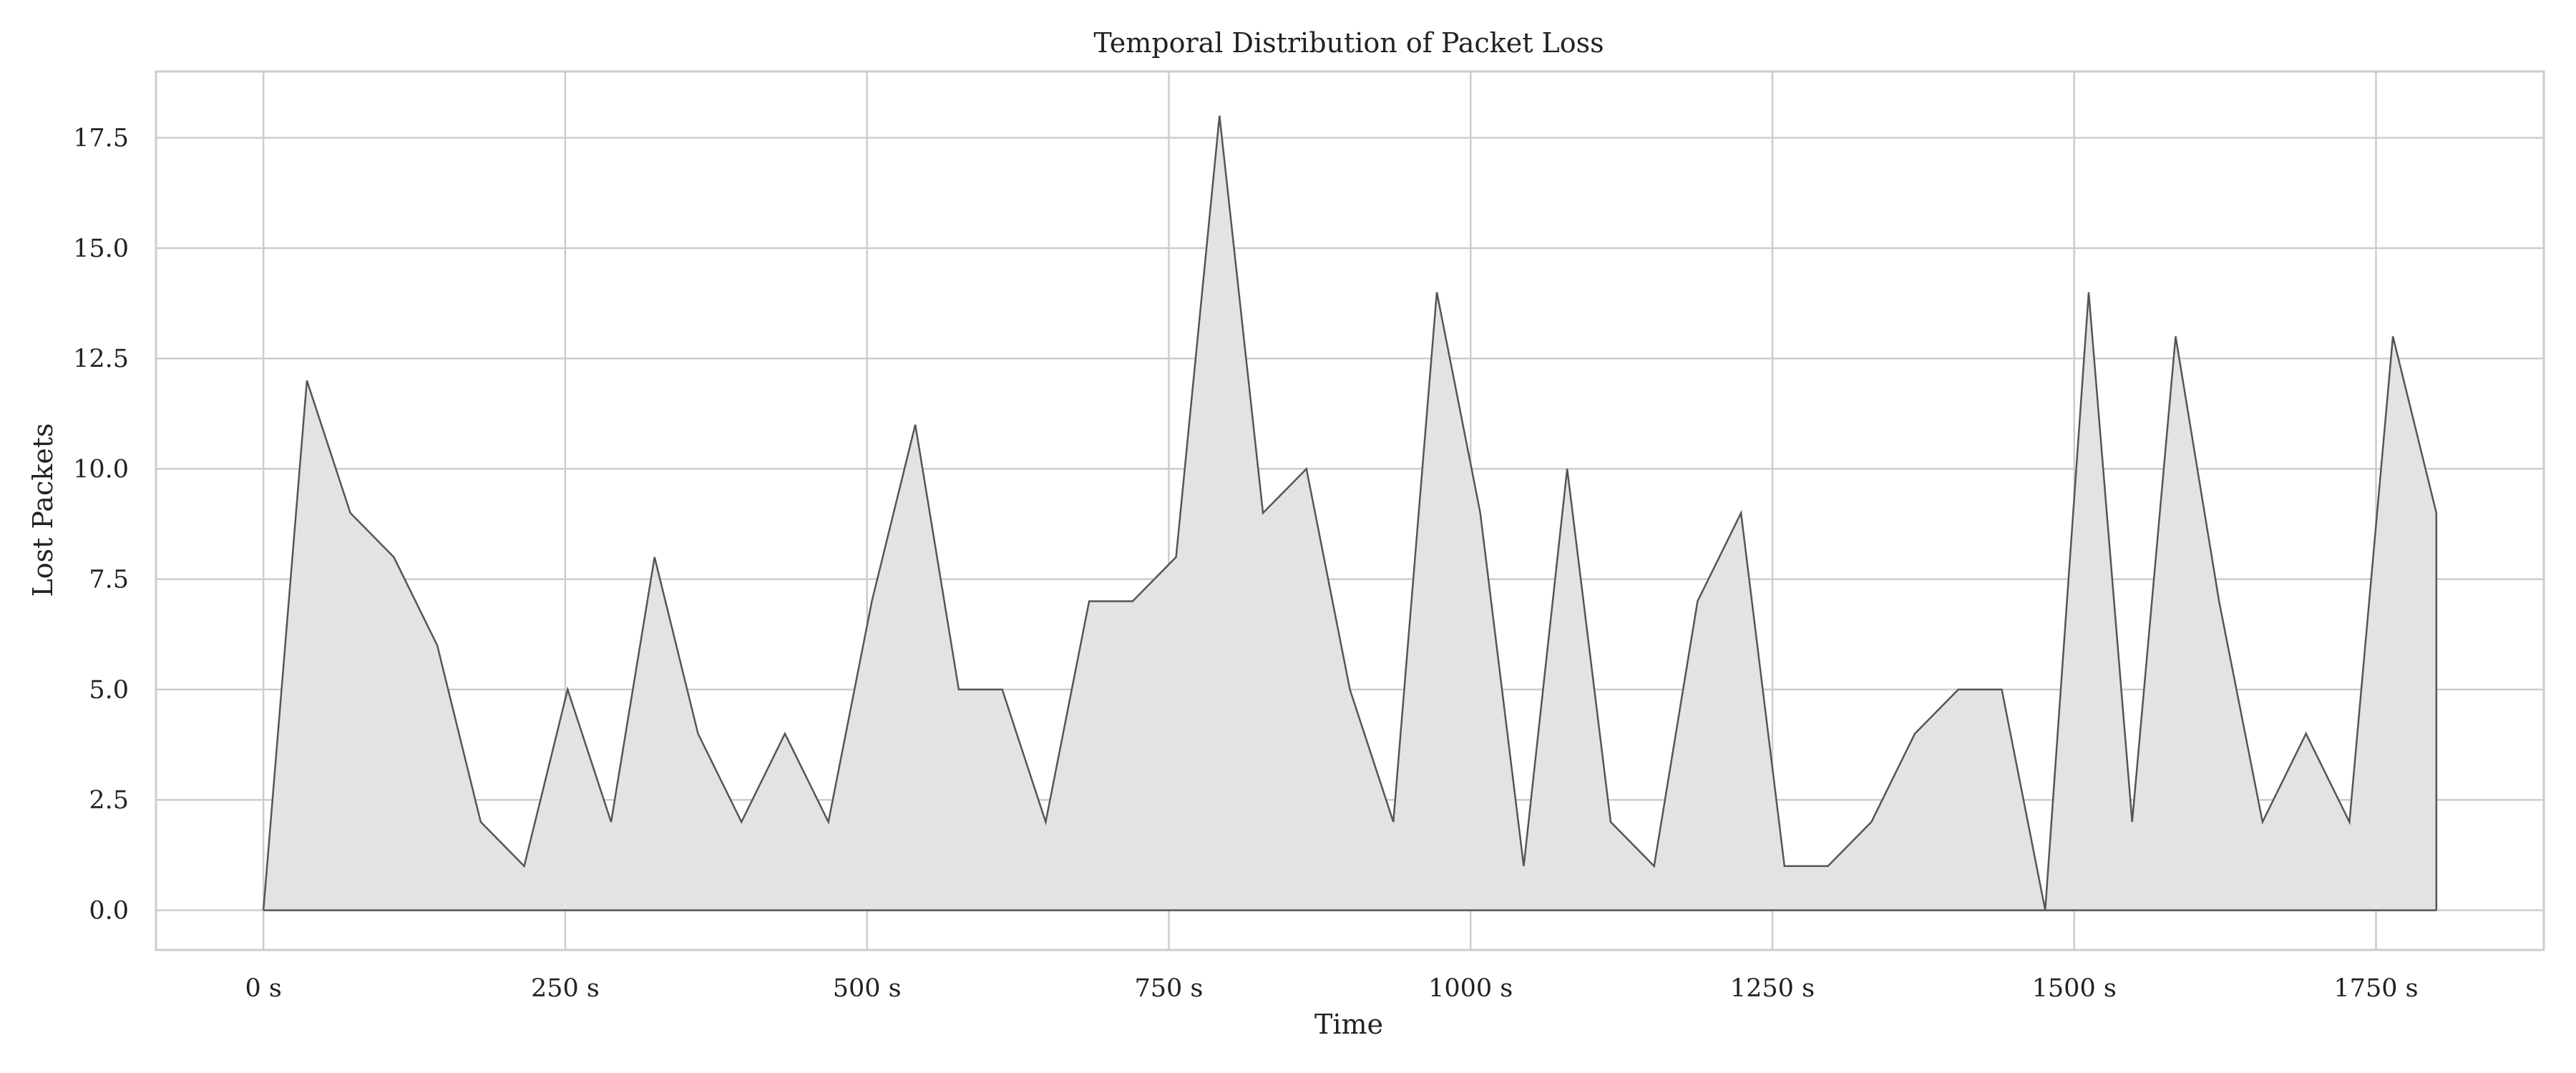 The width and height of the screenshot is (2576, 1073). Describe the element at coordinates (101, 249) in the screenshot. I see `y-tick-label: 15.0` at that location.